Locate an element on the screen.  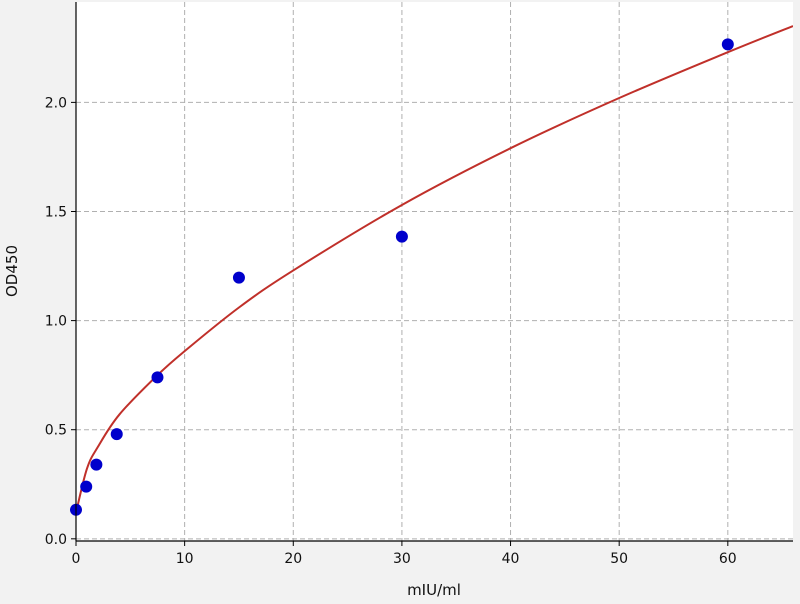
y-tick-label: 1.0 is located at coordinates (56, 322).